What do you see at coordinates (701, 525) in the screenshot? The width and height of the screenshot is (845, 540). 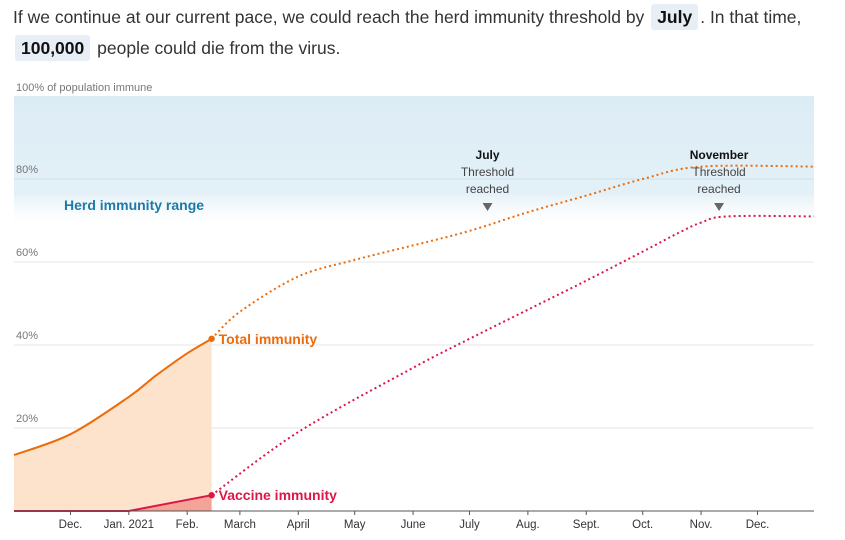 I see `x-tick-label: Nov.` at bounding box center [701, 525].